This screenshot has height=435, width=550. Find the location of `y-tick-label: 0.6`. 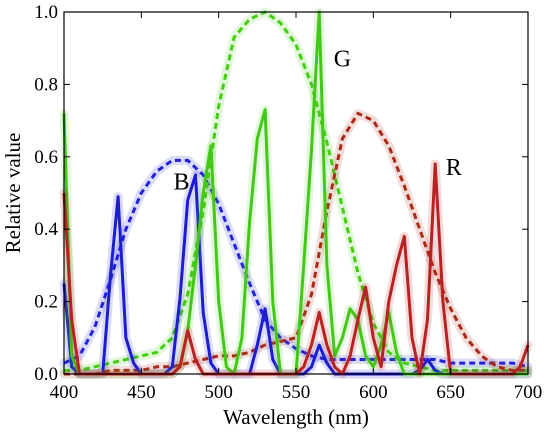

y-tick-label: 0.6 is located at coordinates (46, 157).